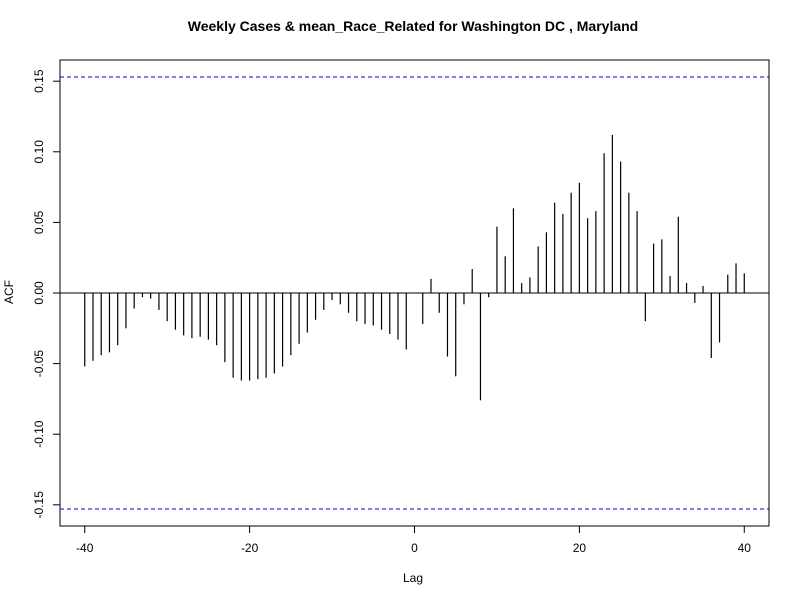  I want to click on x-tick-label: 20, so click(580, 548).